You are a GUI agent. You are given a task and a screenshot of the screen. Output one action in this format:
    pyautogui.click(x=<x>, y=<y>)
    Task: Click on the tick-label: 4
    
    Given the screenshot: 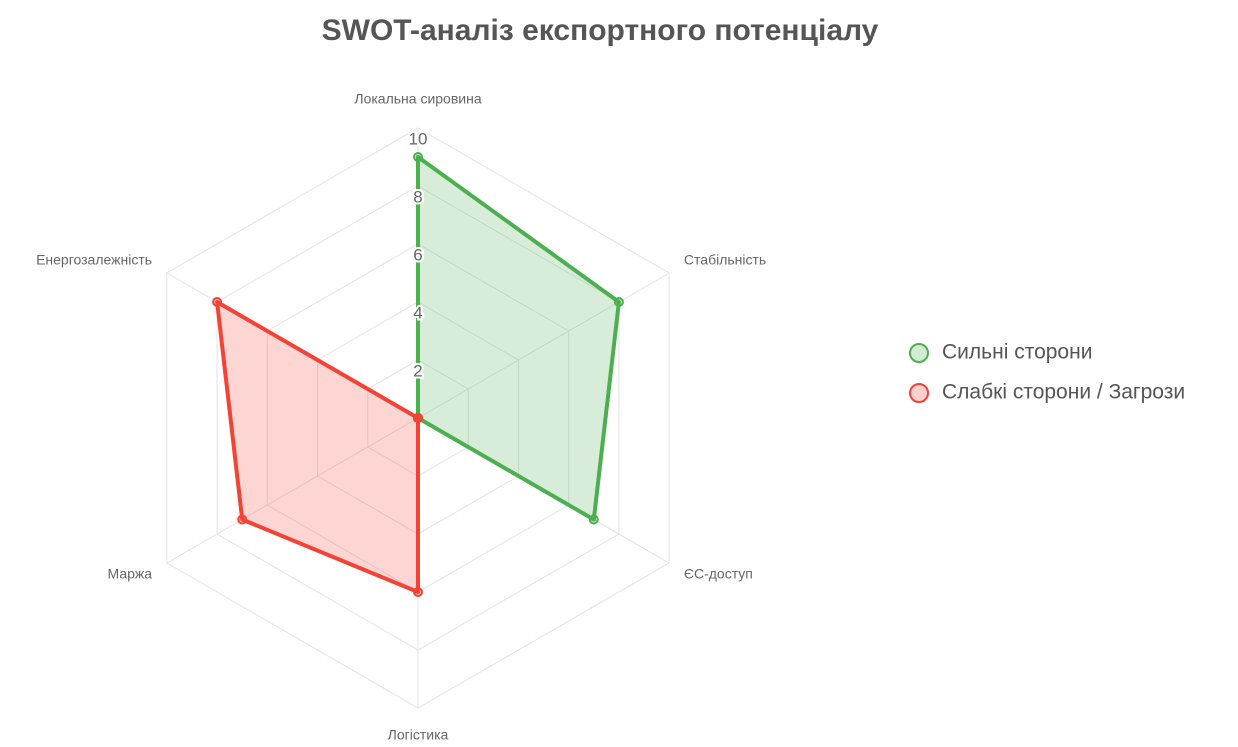 What is the action you would take?
    pyautogui.click(x=417, y=312)
    